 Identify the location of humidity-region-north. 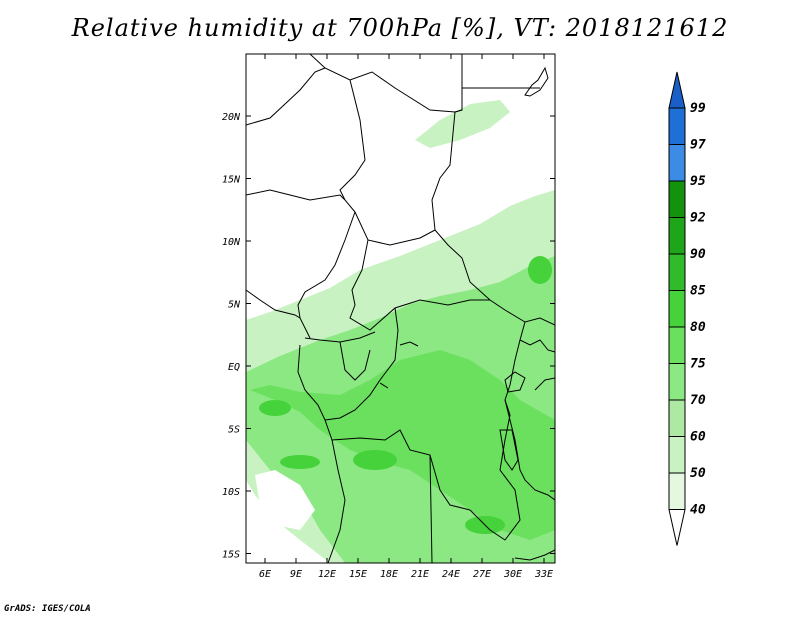
(462, 124).